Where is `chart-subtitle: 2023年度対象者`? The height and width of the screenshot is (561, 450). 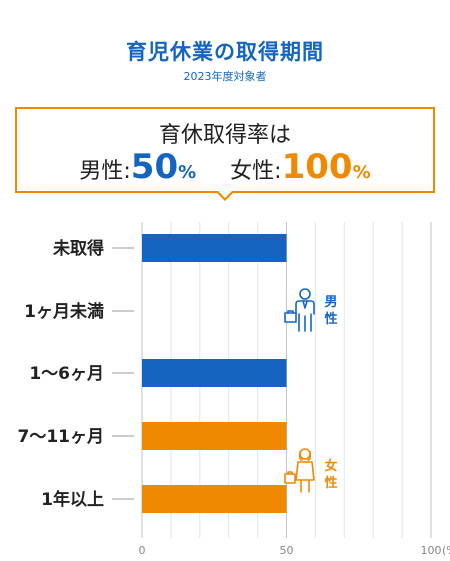 chart-subtitle: 2023年度対象者 is located at coordinates (225, 76).